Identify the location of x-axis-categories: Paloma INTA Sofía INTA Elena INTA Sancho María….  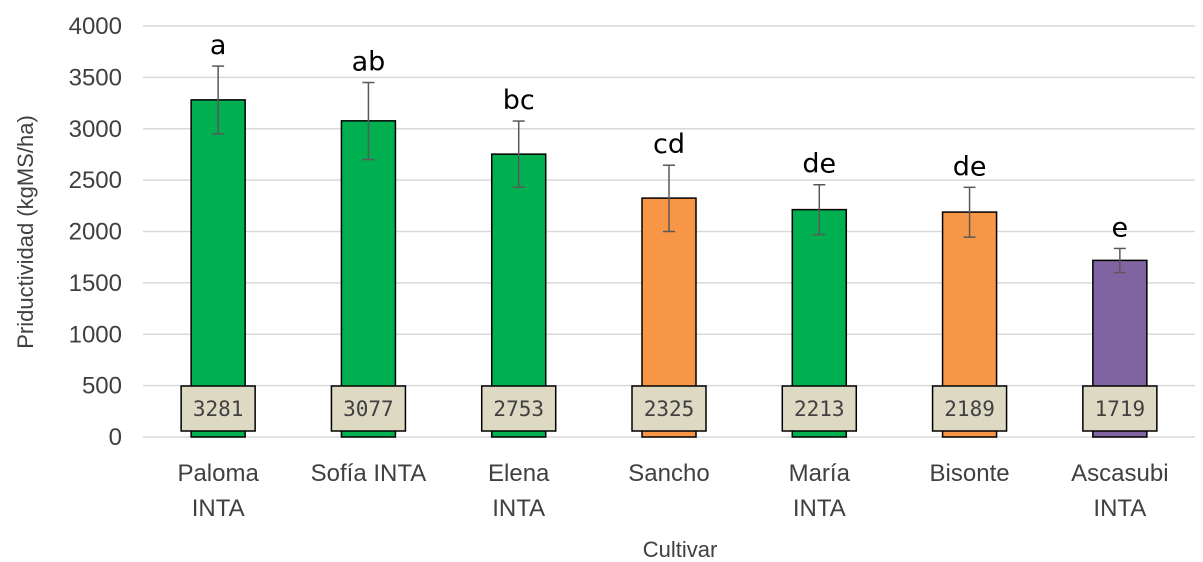
(672, 491).